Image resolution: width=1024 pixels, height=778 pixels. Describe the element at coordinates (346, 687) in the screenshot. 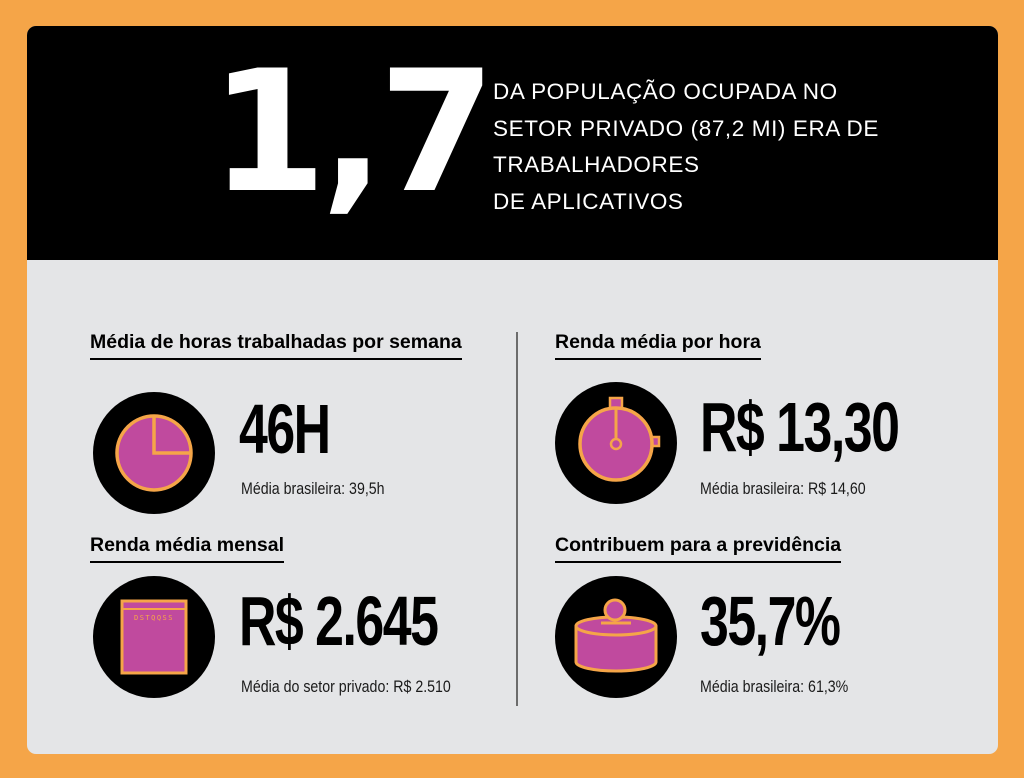

I see `stat-sub-monthly-income: Média do setor privado: R$ 2.510` at that location.